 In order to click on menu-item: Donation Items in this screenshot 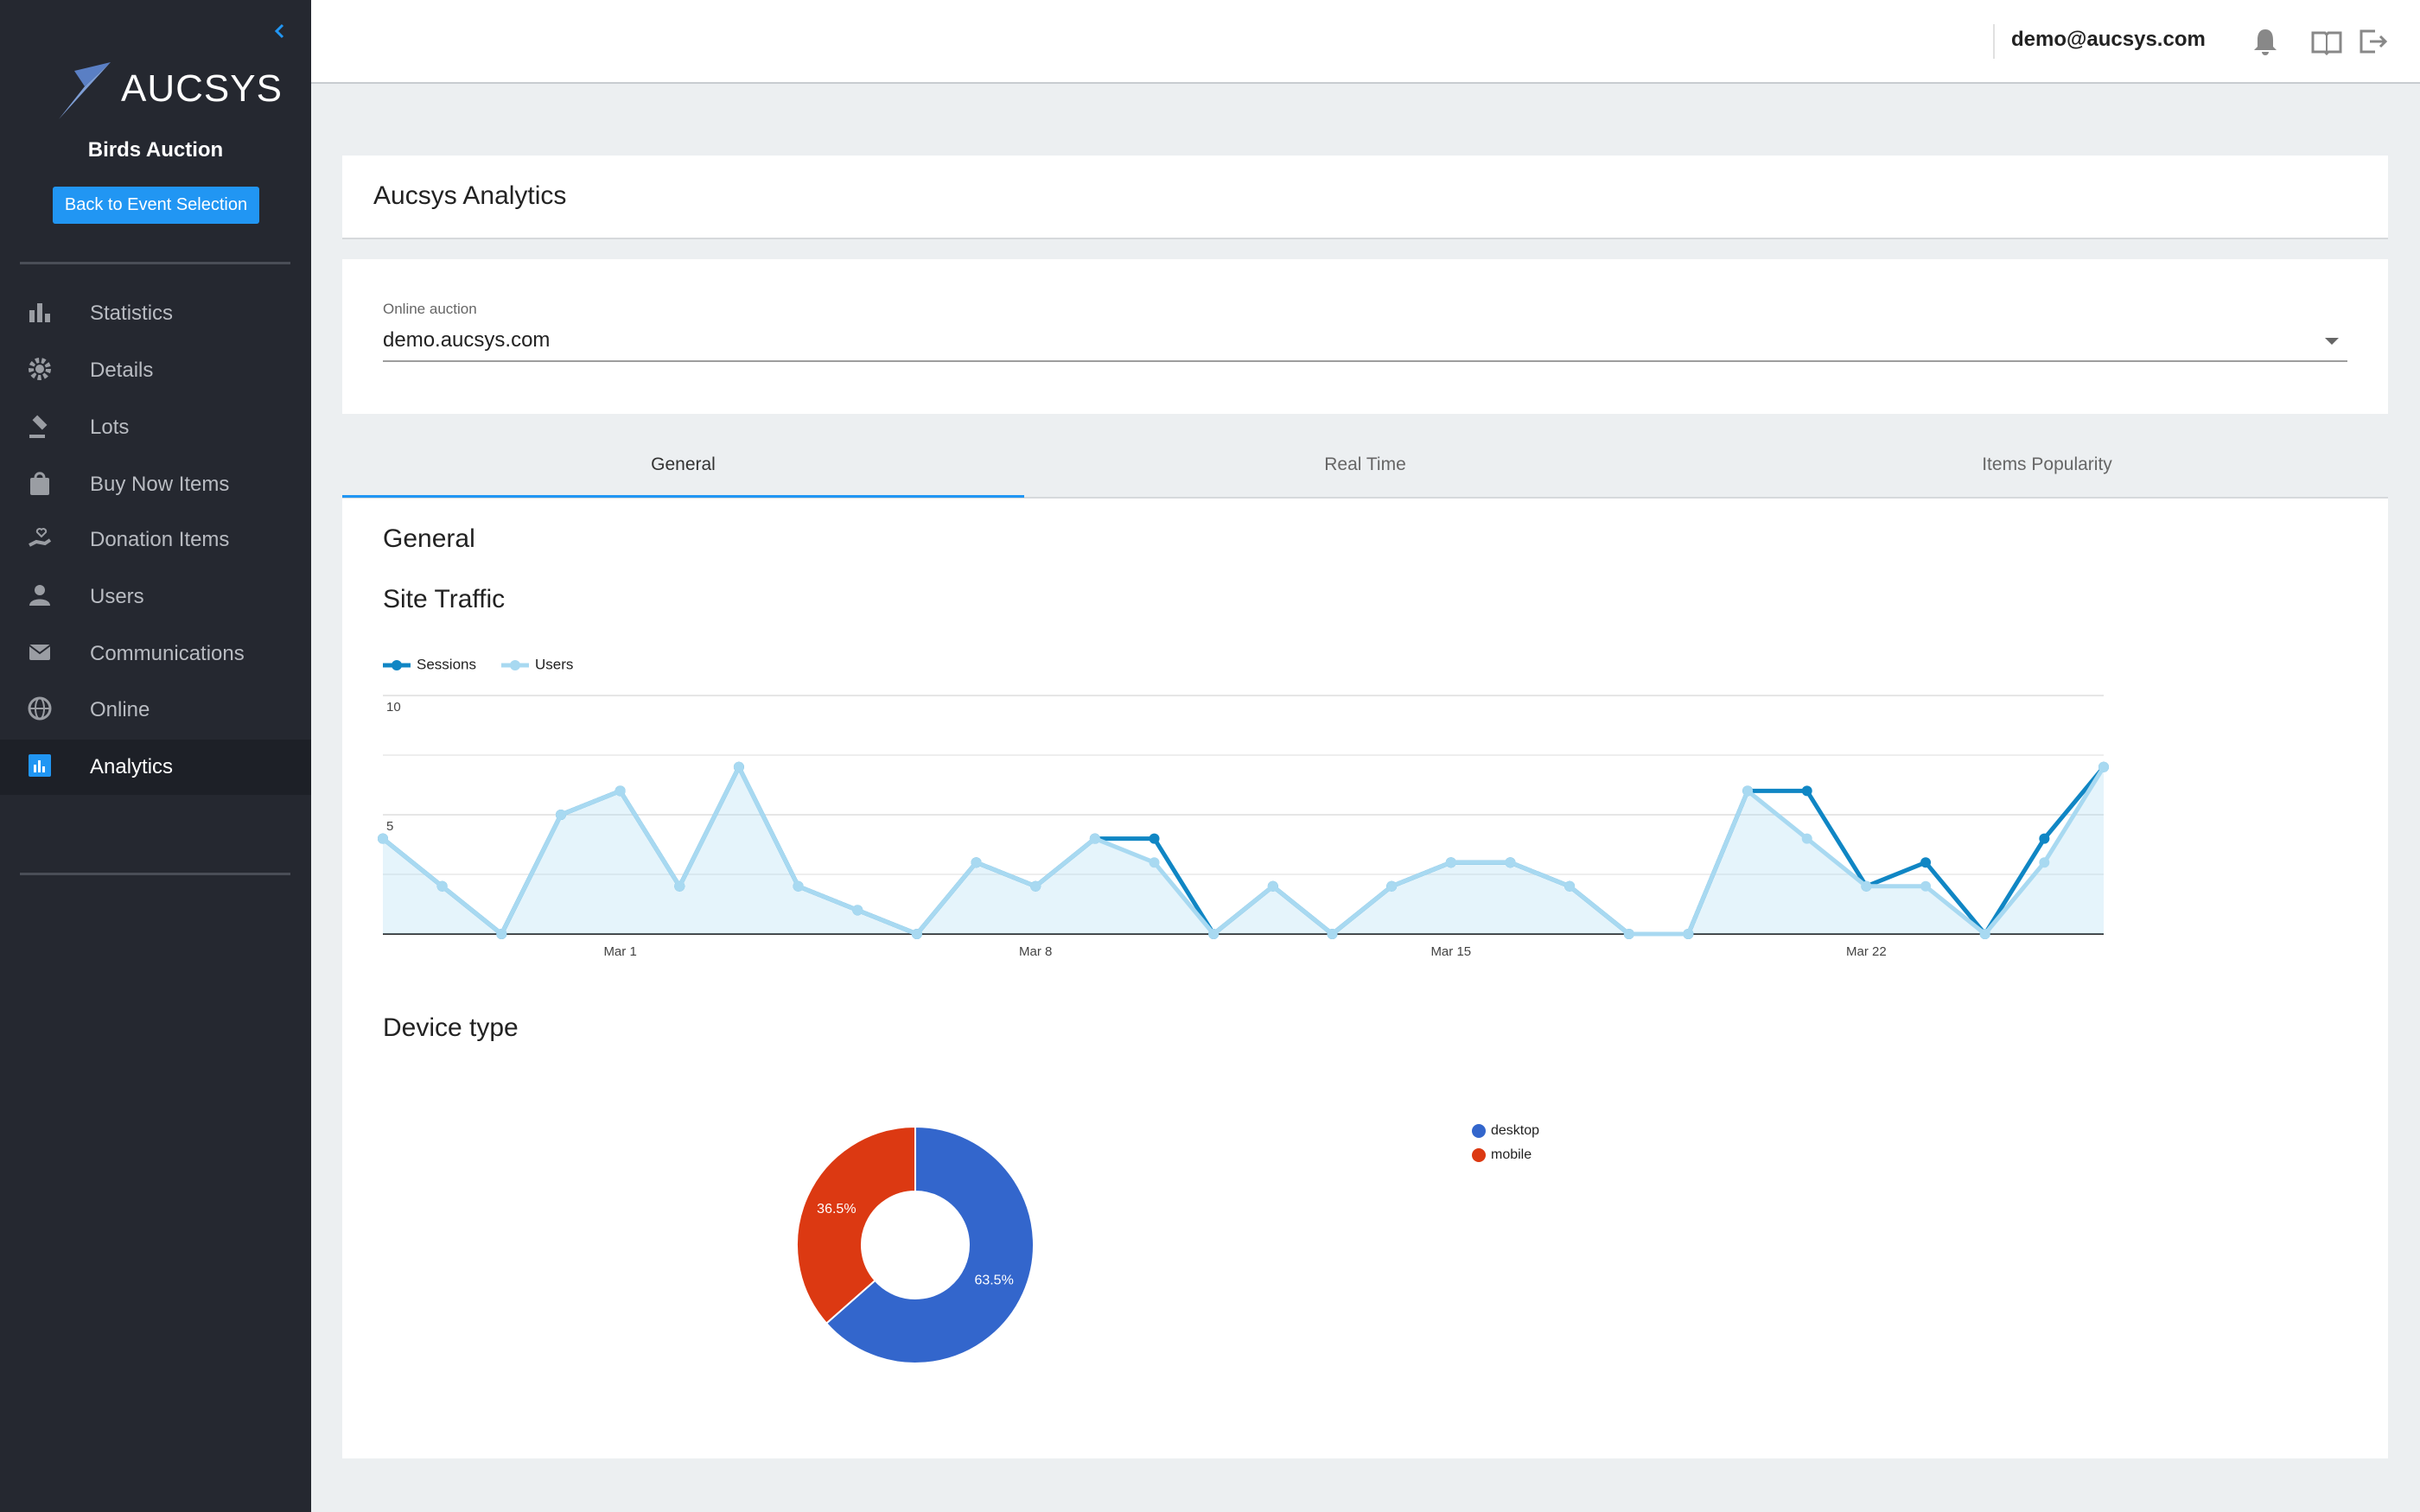, I will do `click(155, 540)`.